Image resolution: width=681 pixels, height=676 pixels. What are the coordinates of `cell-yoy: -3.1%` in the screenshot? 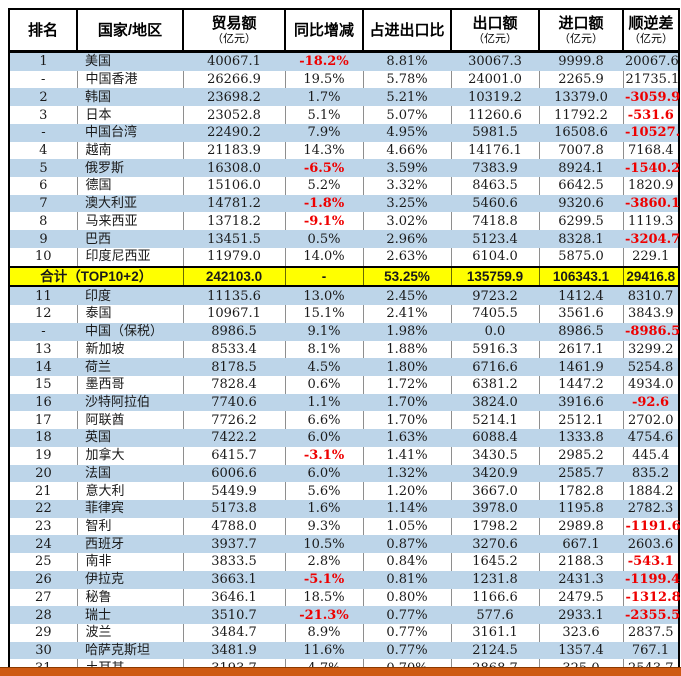 It's located at (323, 455).